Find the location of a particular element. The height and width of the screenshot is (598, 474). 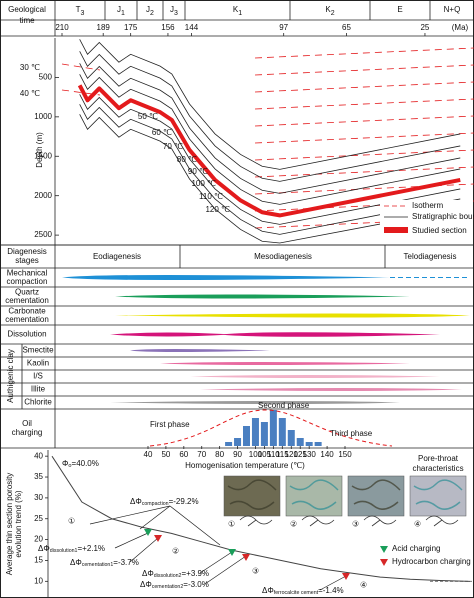

label: Geological is located at coordinates (27, 9).